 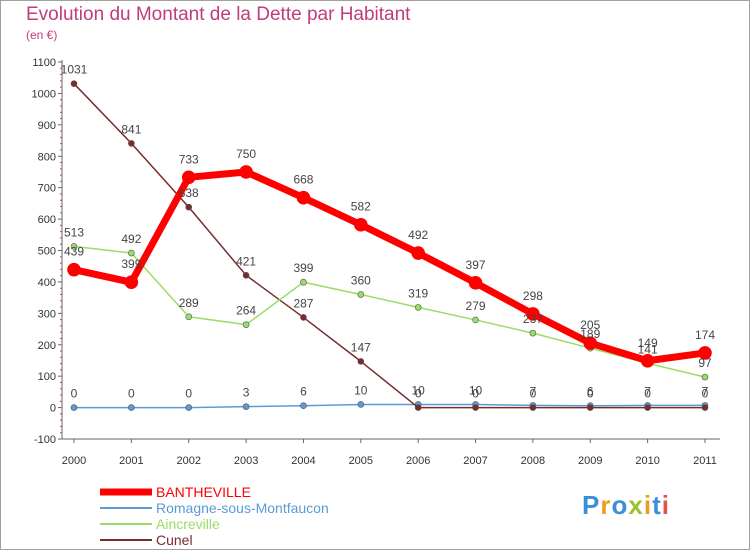 I want to click on data-label-romagne-sous-montfaucon: 3, so click(x=246, y=393).